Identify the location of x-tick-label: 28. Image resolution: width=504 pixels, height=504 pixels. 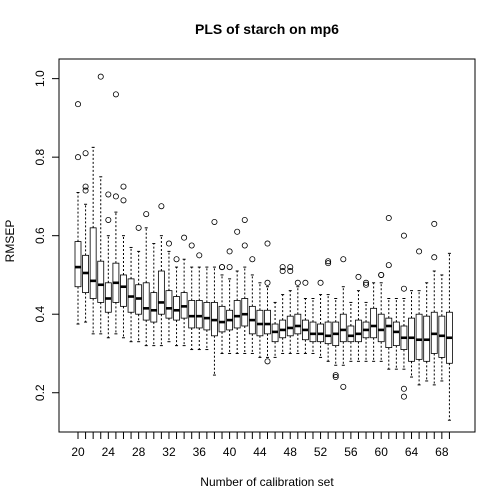
(139, 452).